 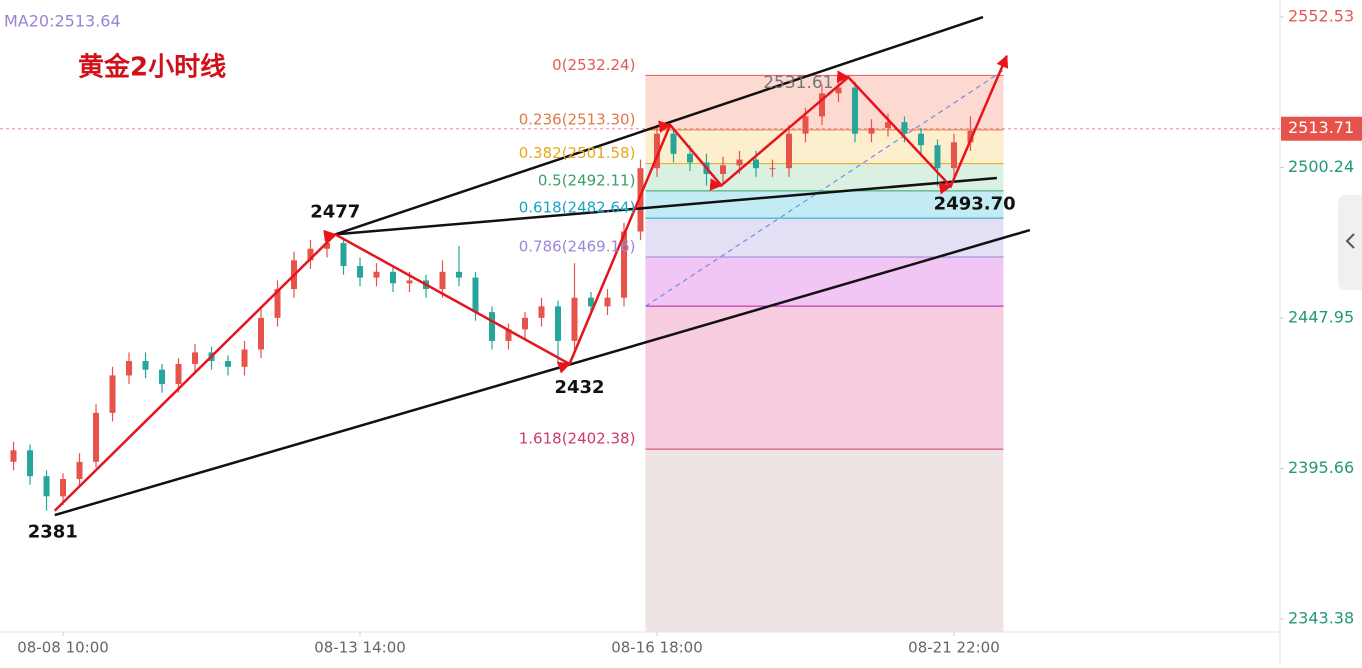 I want to click on last-price-tag, so click(x=1321, y=128).